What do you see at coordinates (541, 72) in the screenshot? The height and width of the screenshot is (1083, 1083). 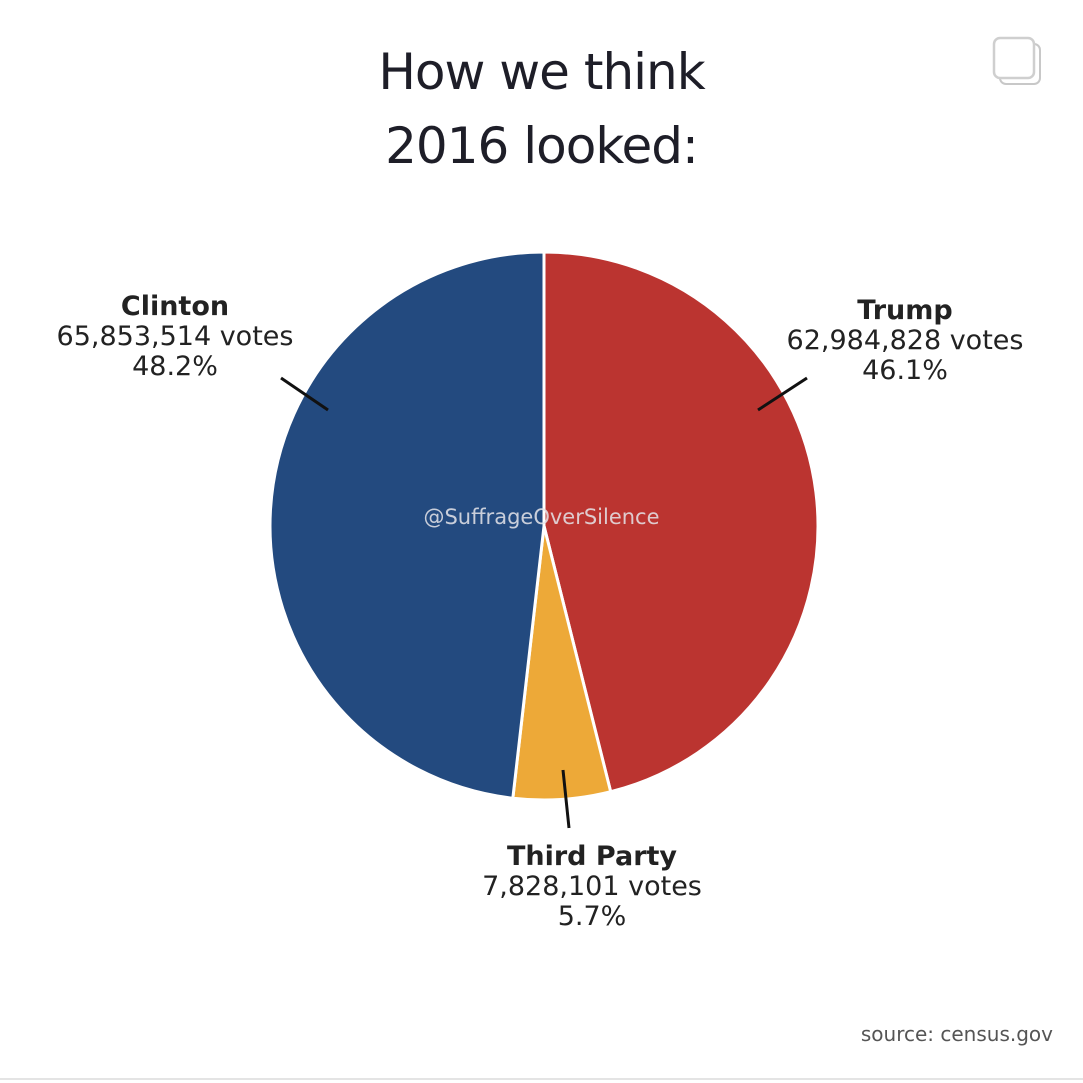 I see `chart-title-line-1: How we think` at bounding box center [541, 72].